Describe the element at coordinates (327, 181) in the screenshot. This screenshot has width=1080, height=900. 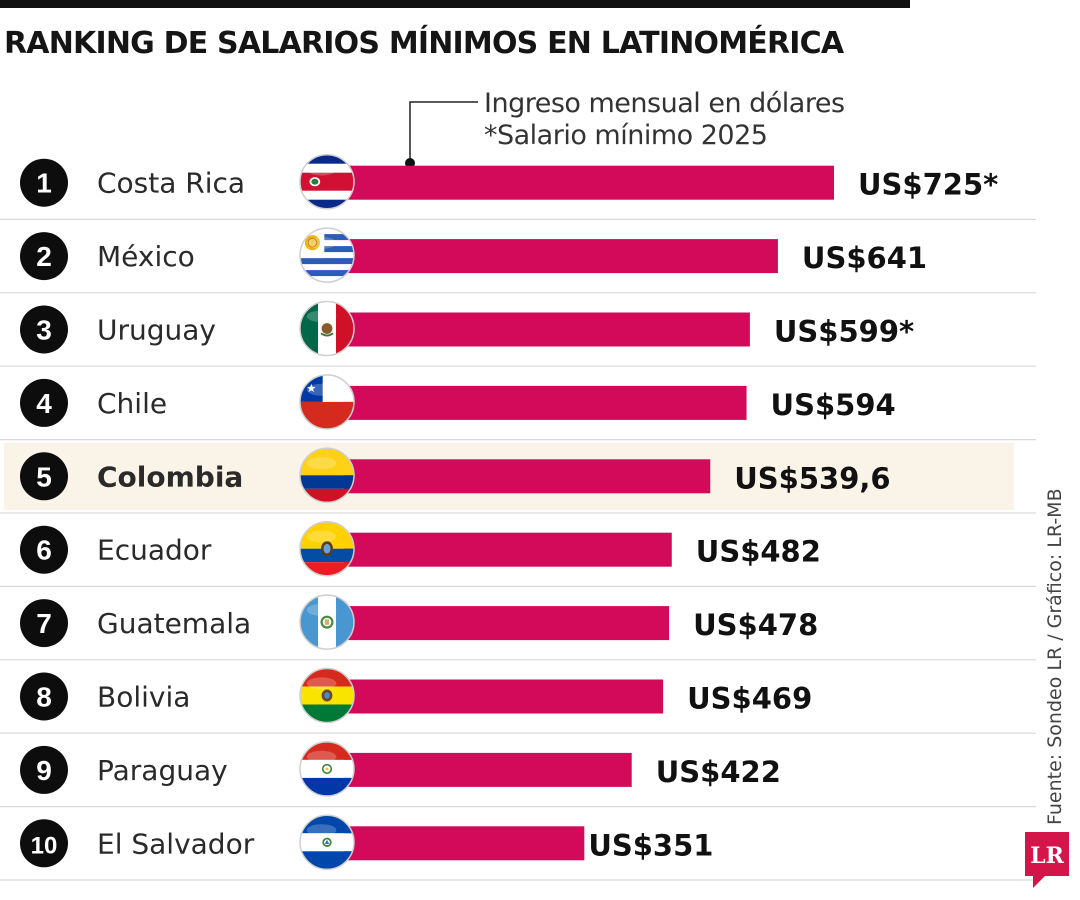
I see `costa-rica-flag` at that location.